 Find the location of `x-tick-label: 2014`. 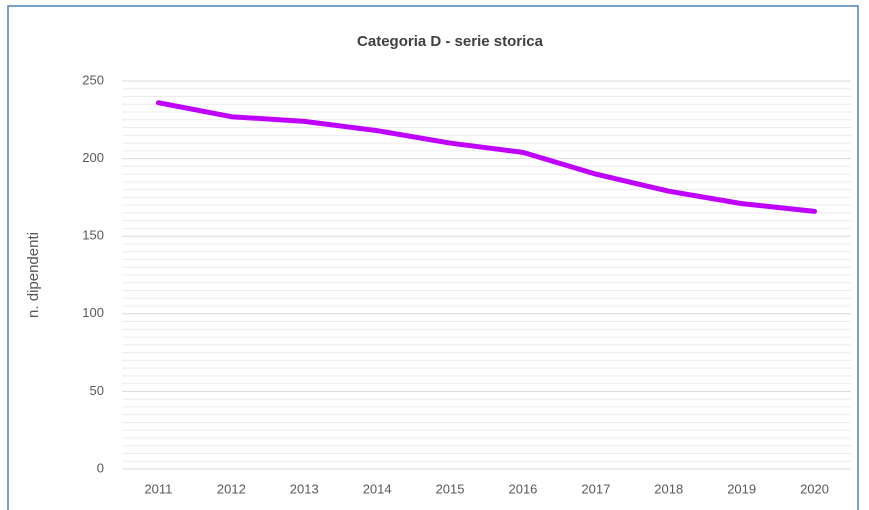

x-tick-label: 2014 is located at coordinates (377, 488).